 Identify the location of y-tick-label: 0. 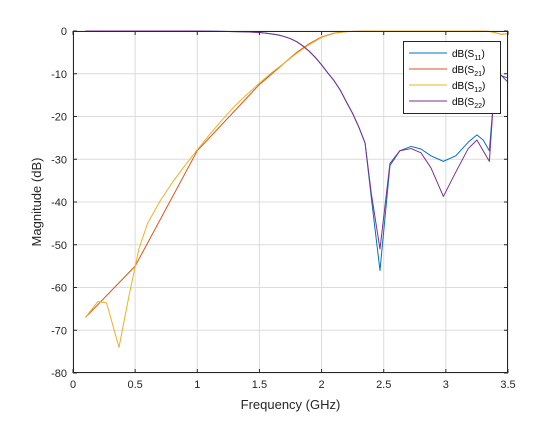
(64, 32).